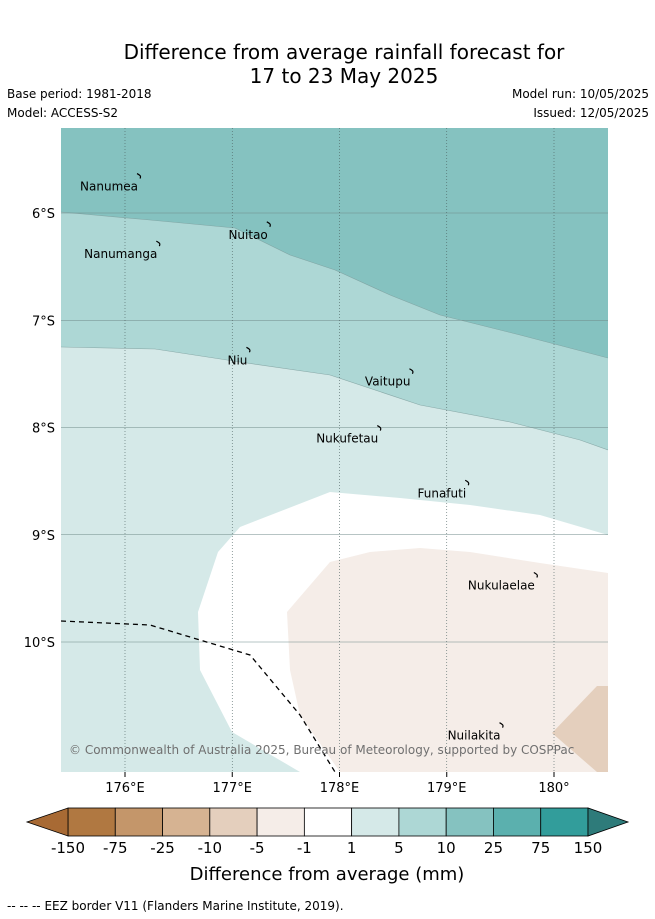 Image resolution: width=655 pixels, height=919 pixels. I want to click on nuilakita-island-shape, so click(501, 725).